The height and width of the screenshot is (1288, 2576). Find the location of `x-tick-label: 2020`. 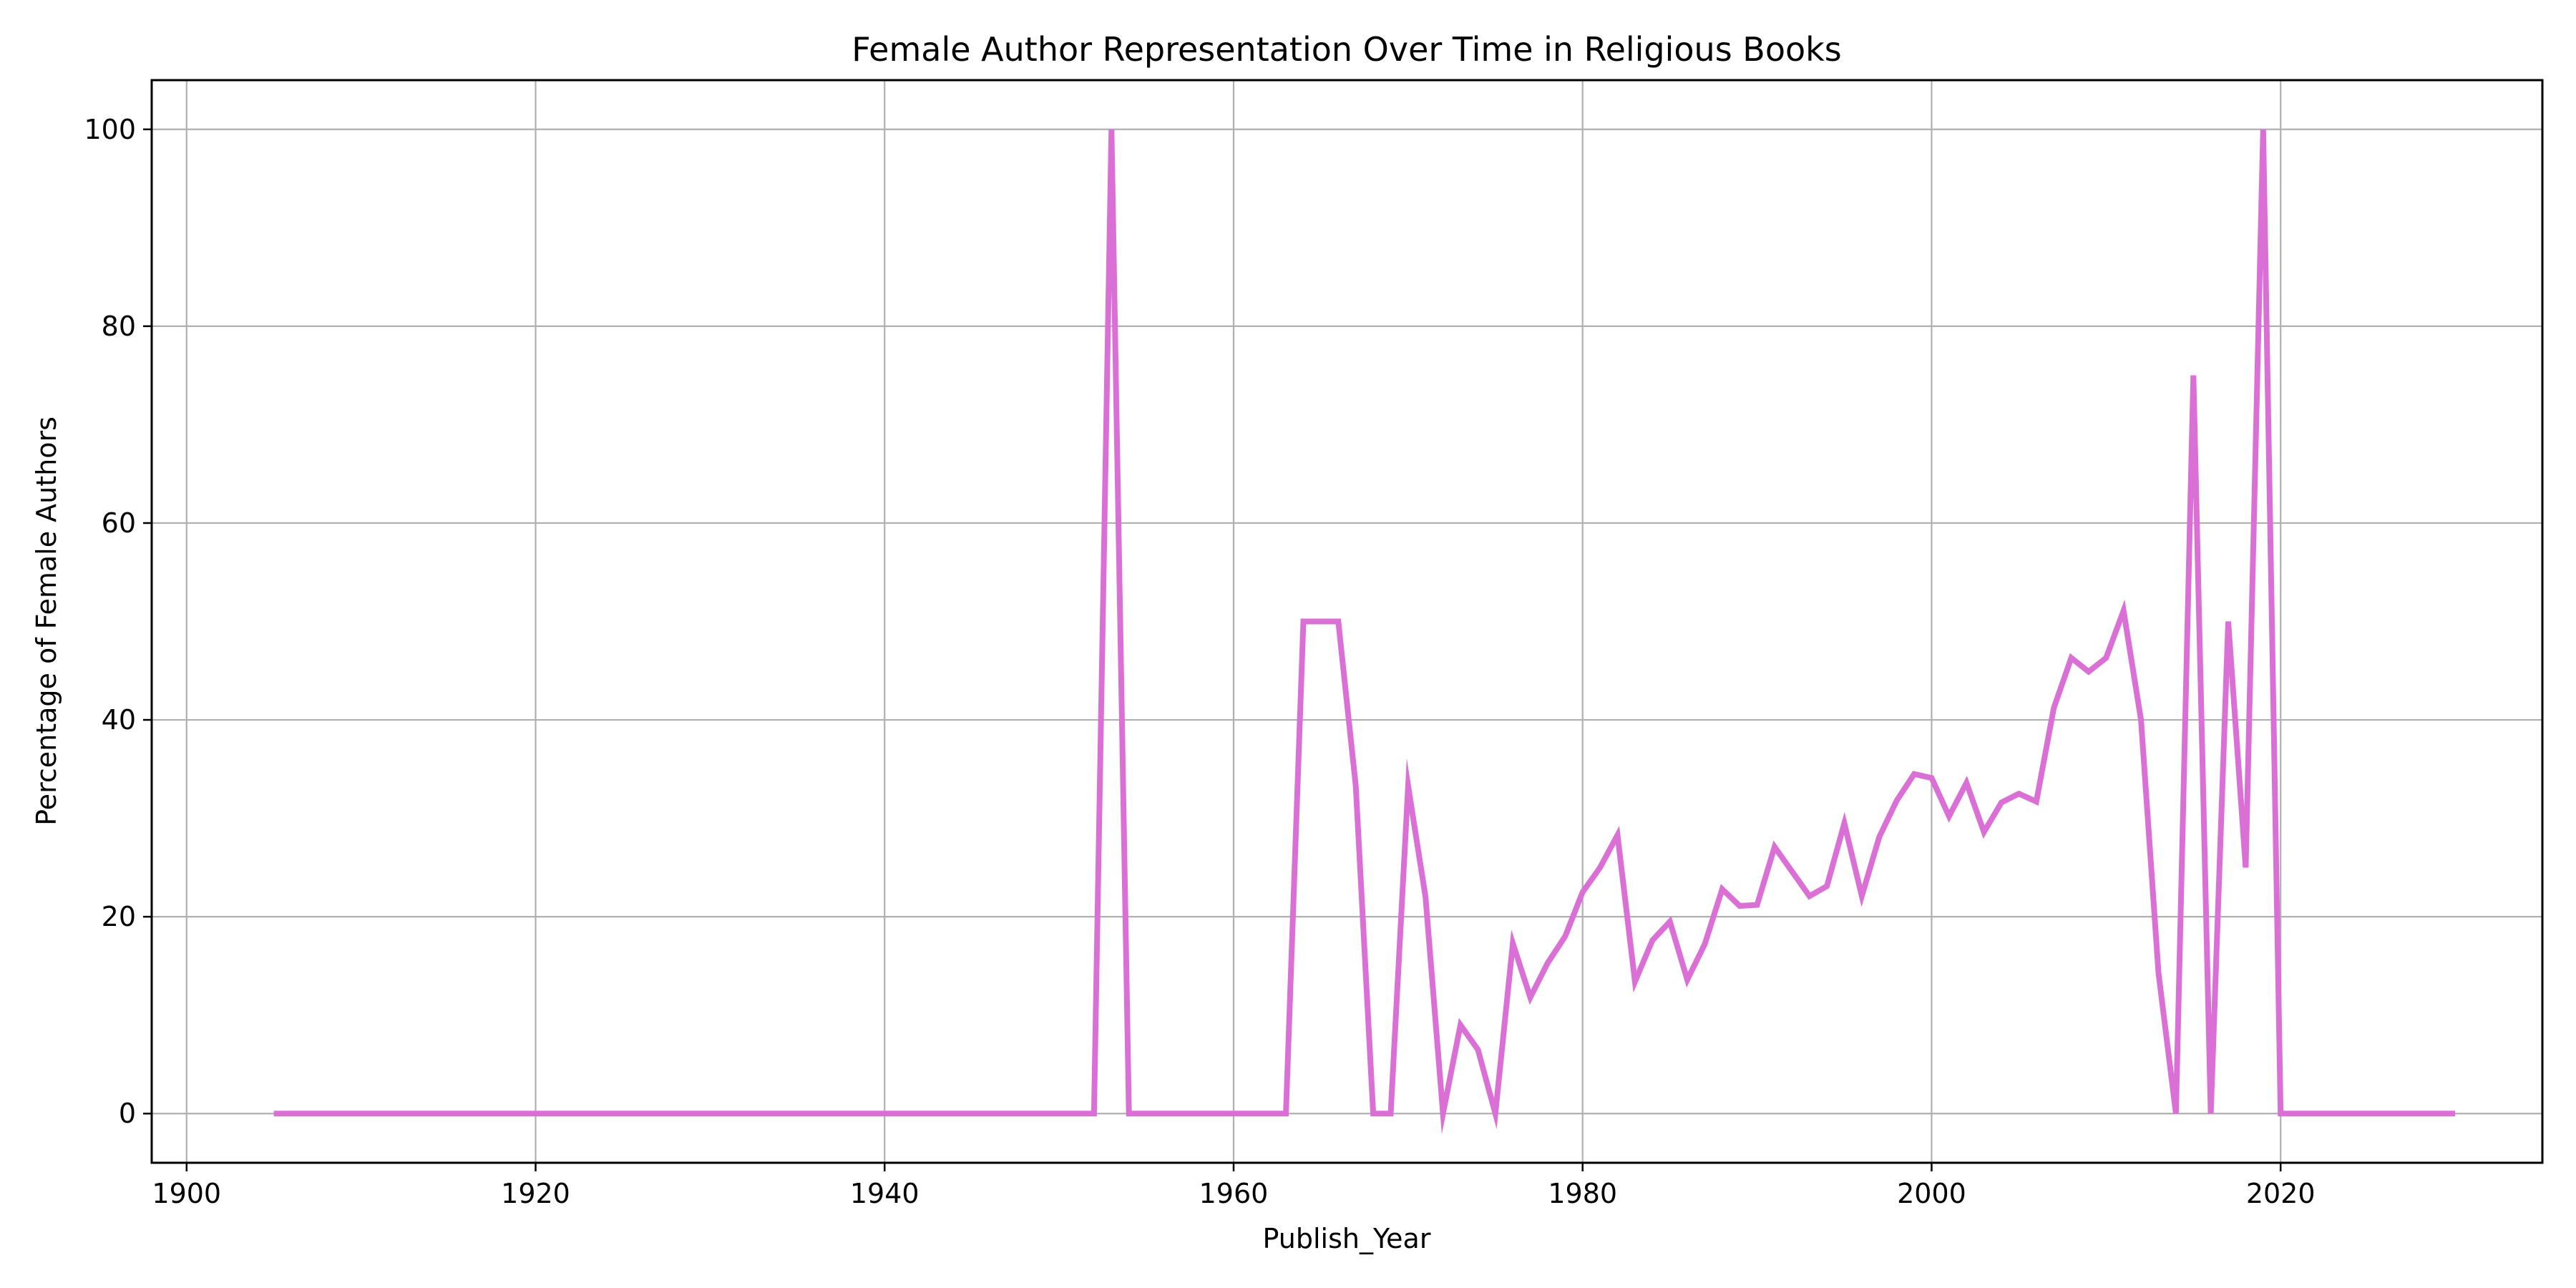

x-tick-label: 2020 is located at coordinates (2281, 1193).